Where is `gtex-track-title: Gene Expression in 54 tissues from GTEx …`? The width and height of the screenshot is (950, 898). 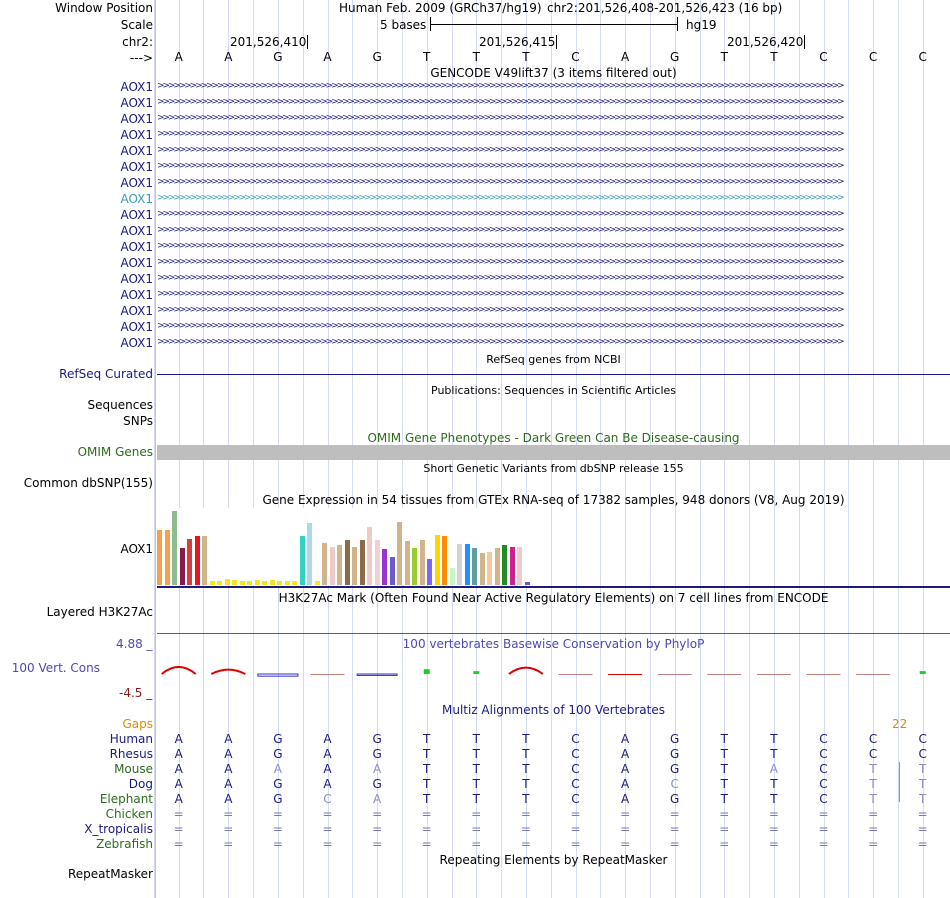
gtex-track-title: Gene Expression in 54 tissues from GTEx … is located at coordinates (553, 500).